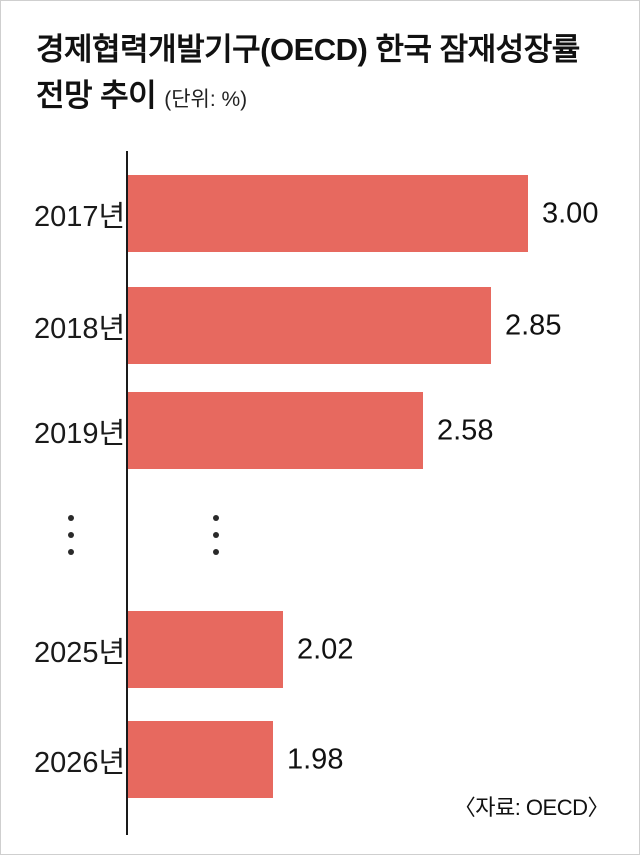 The image size is (640, 855). Describe the element at coordinates (320, 537) in the screenshot. I see `ellipsis` at that location.